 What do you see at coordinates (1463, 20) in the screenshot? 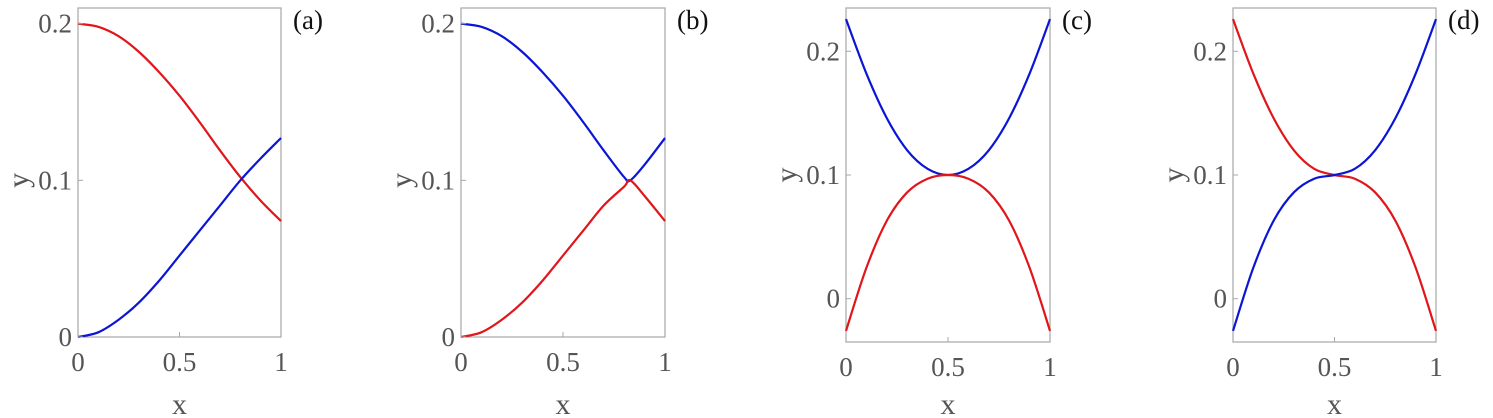
I see `panel-label: (d)` at bounding box center [1463, 20].